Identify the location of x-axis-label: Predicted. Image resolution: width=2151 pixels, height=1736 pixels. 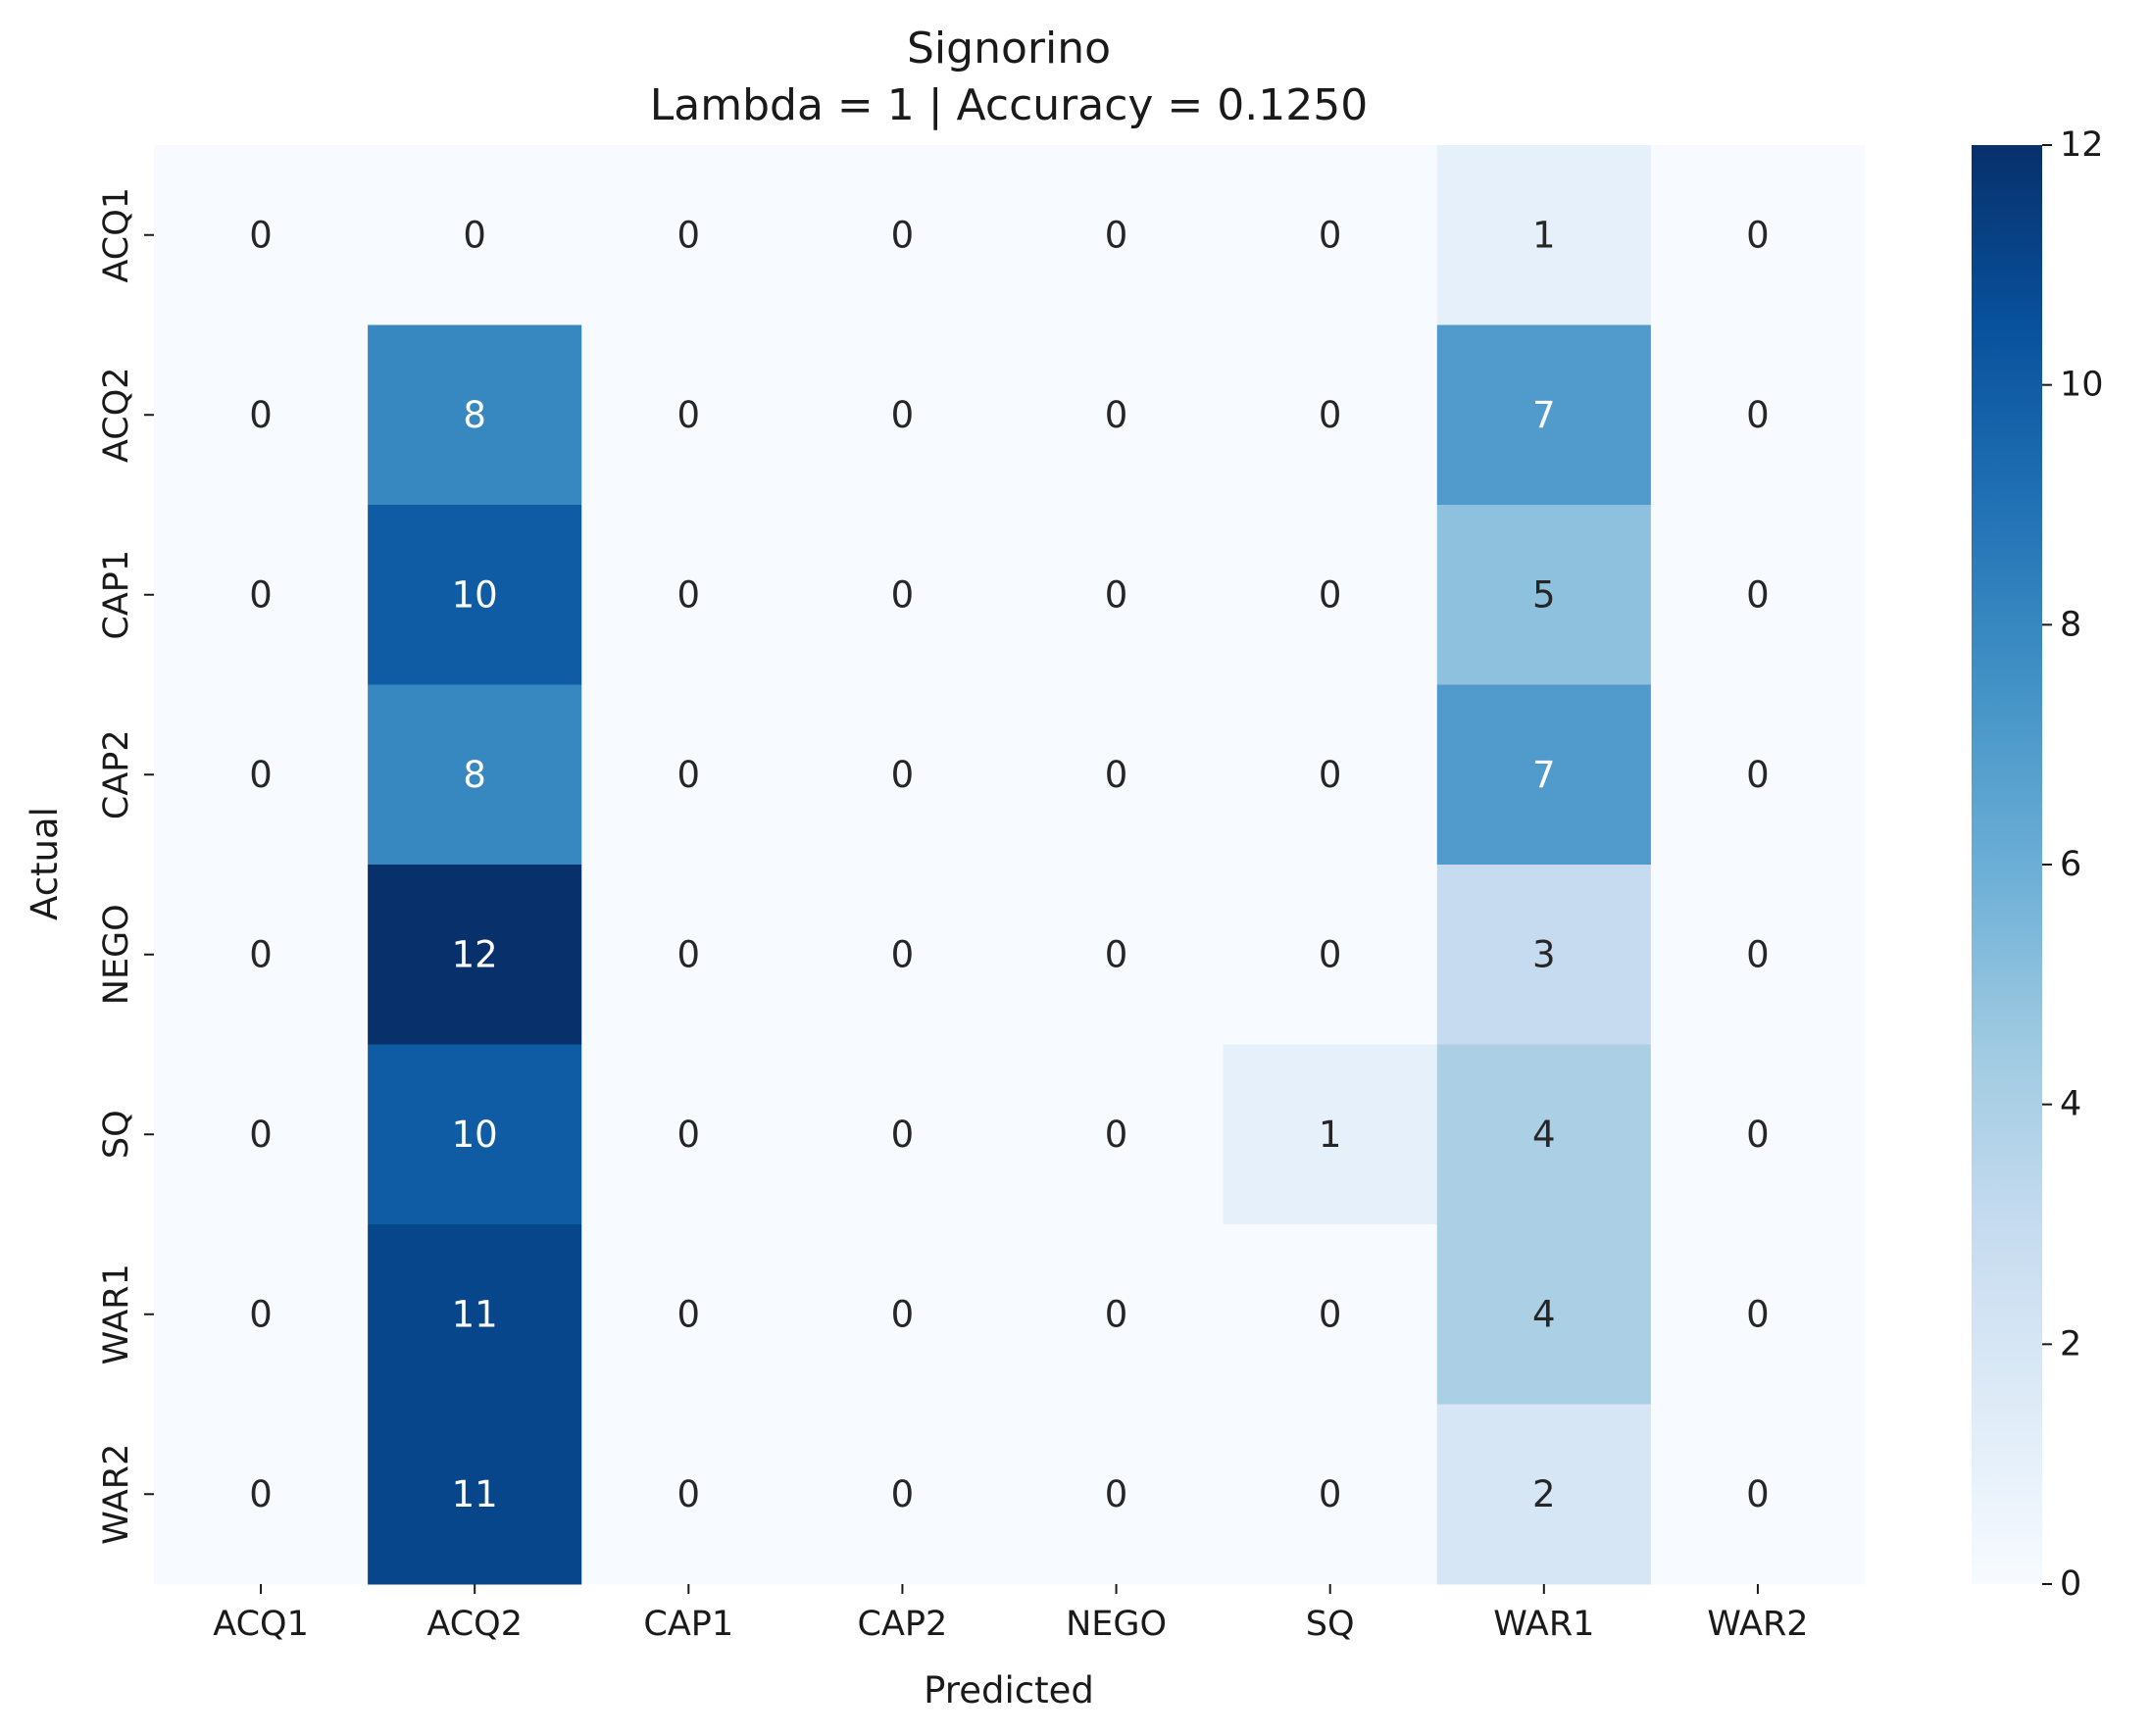
(1009, 1690).